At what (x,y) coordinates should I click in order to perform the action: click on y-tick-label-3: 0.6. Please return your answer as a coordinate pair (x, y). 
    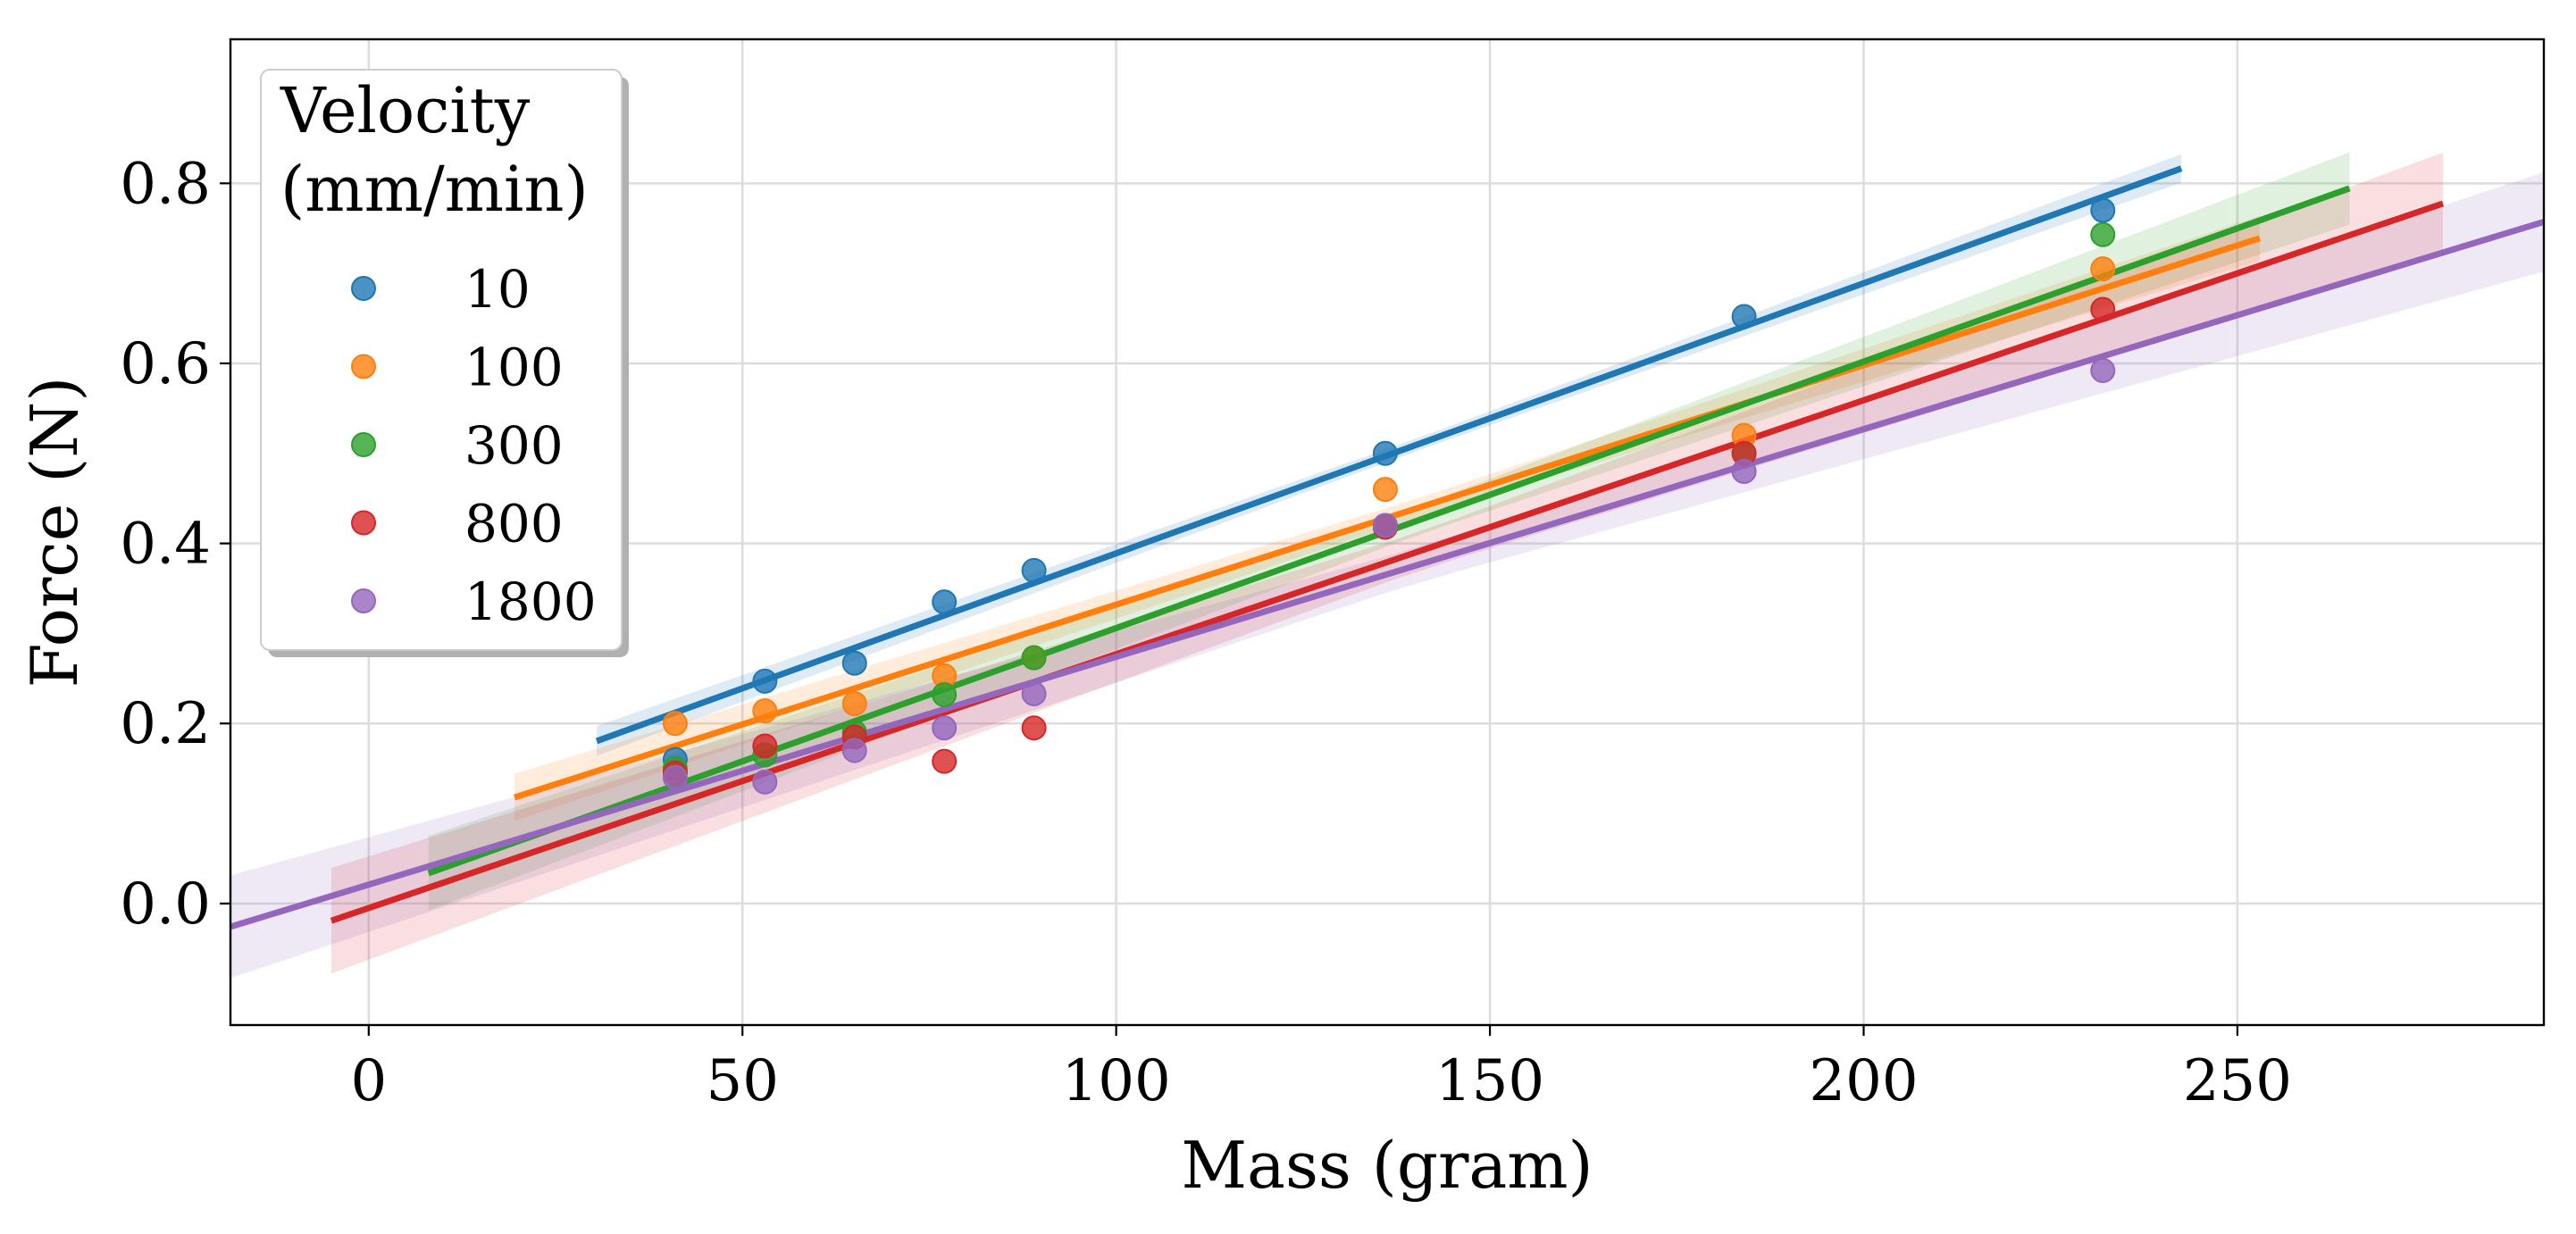
    Looking at the image, I should click on (165, 364).